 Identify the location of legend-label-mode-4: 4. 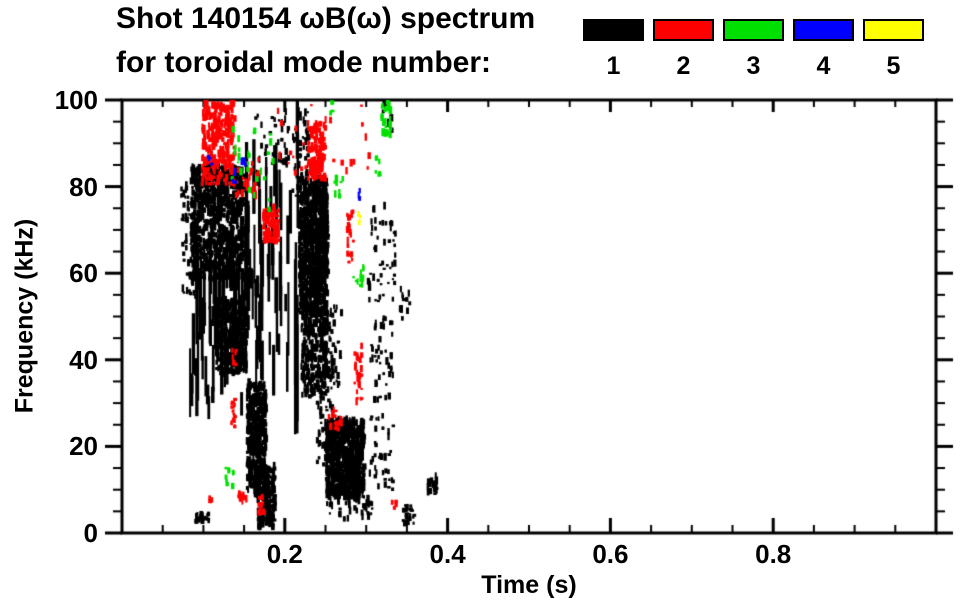
(823, 66).